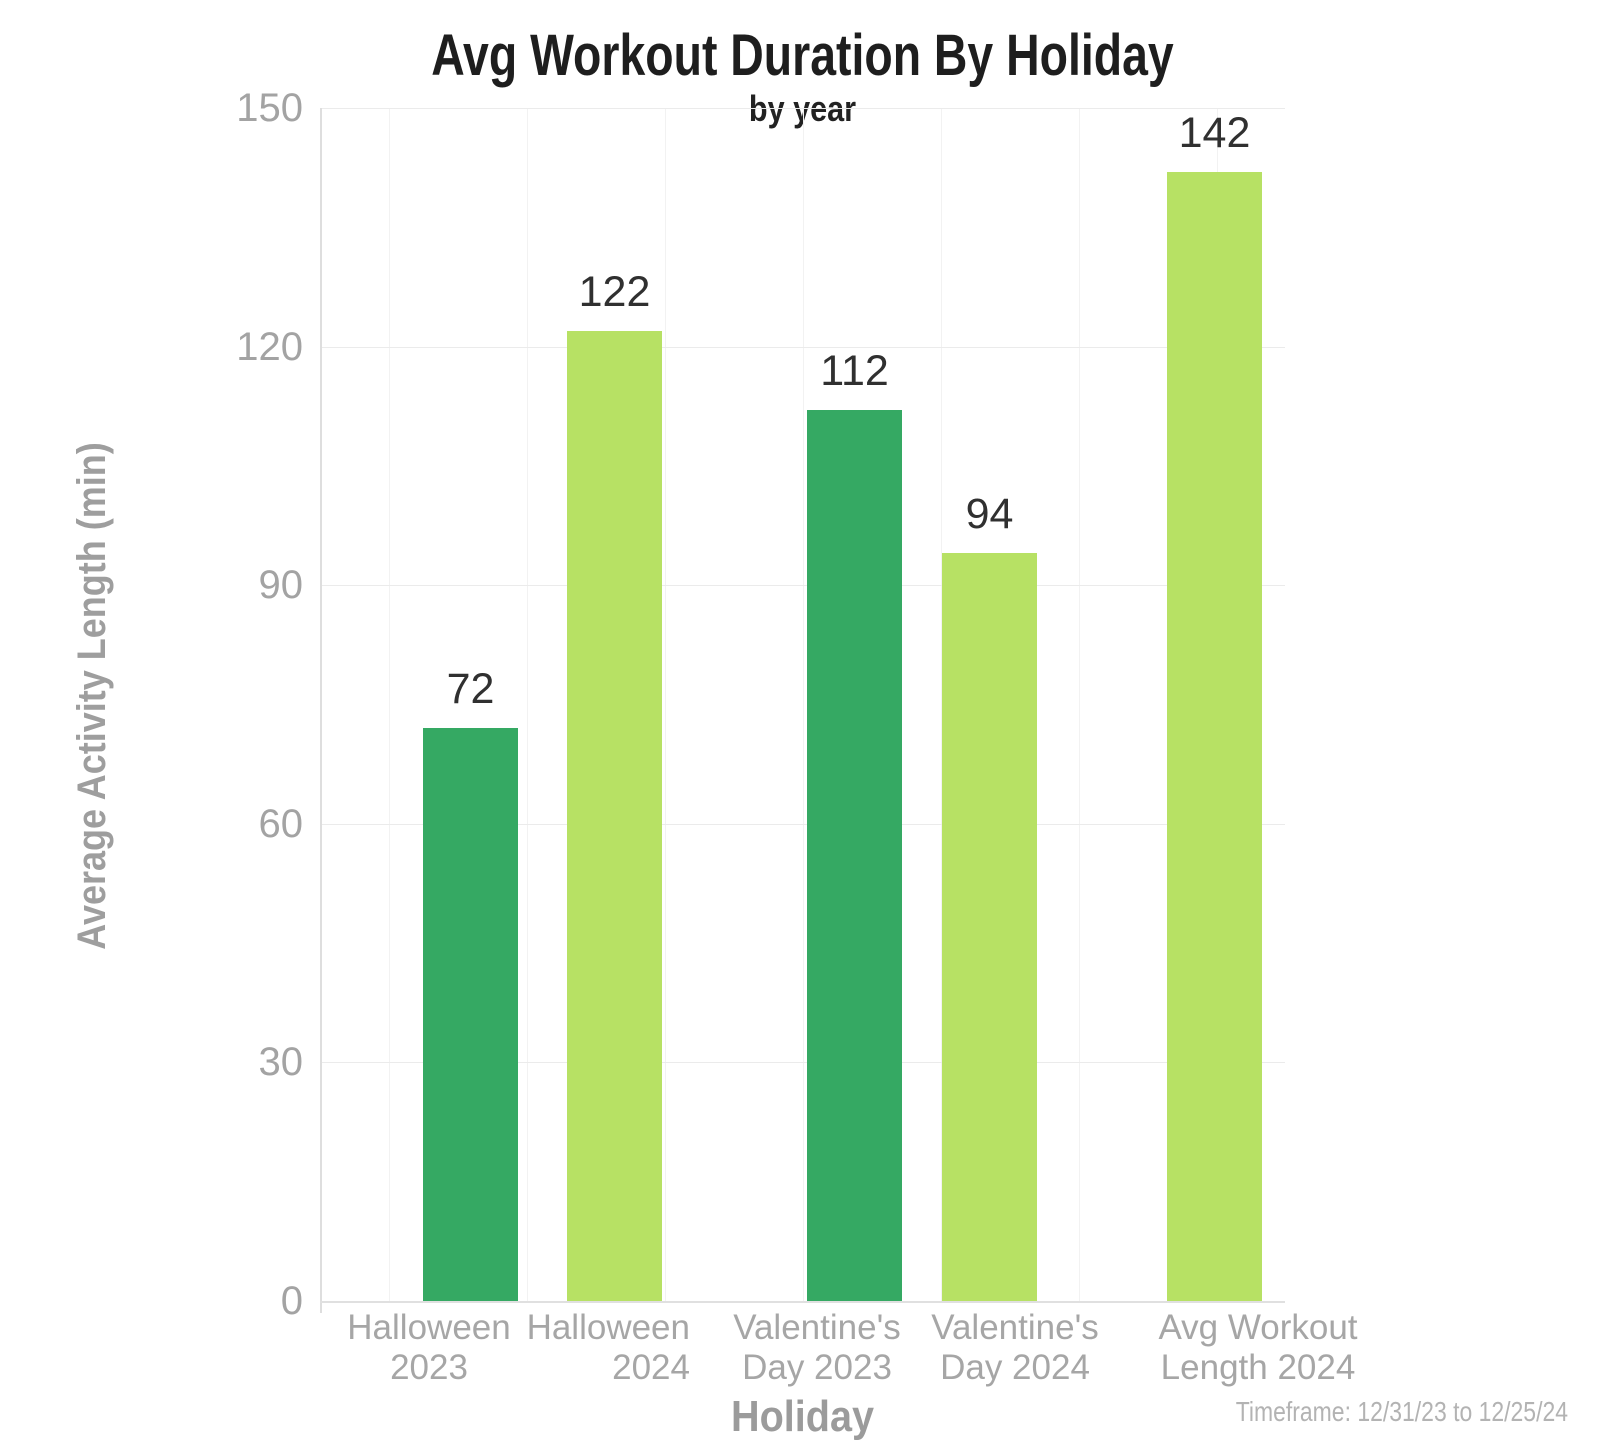 The width and height of the screenshot is (1600, 1444). What do you see at coordinates (989, 514) in the screenshot?
I see `bar-value-label: 94` at bounding box center [989, 514].